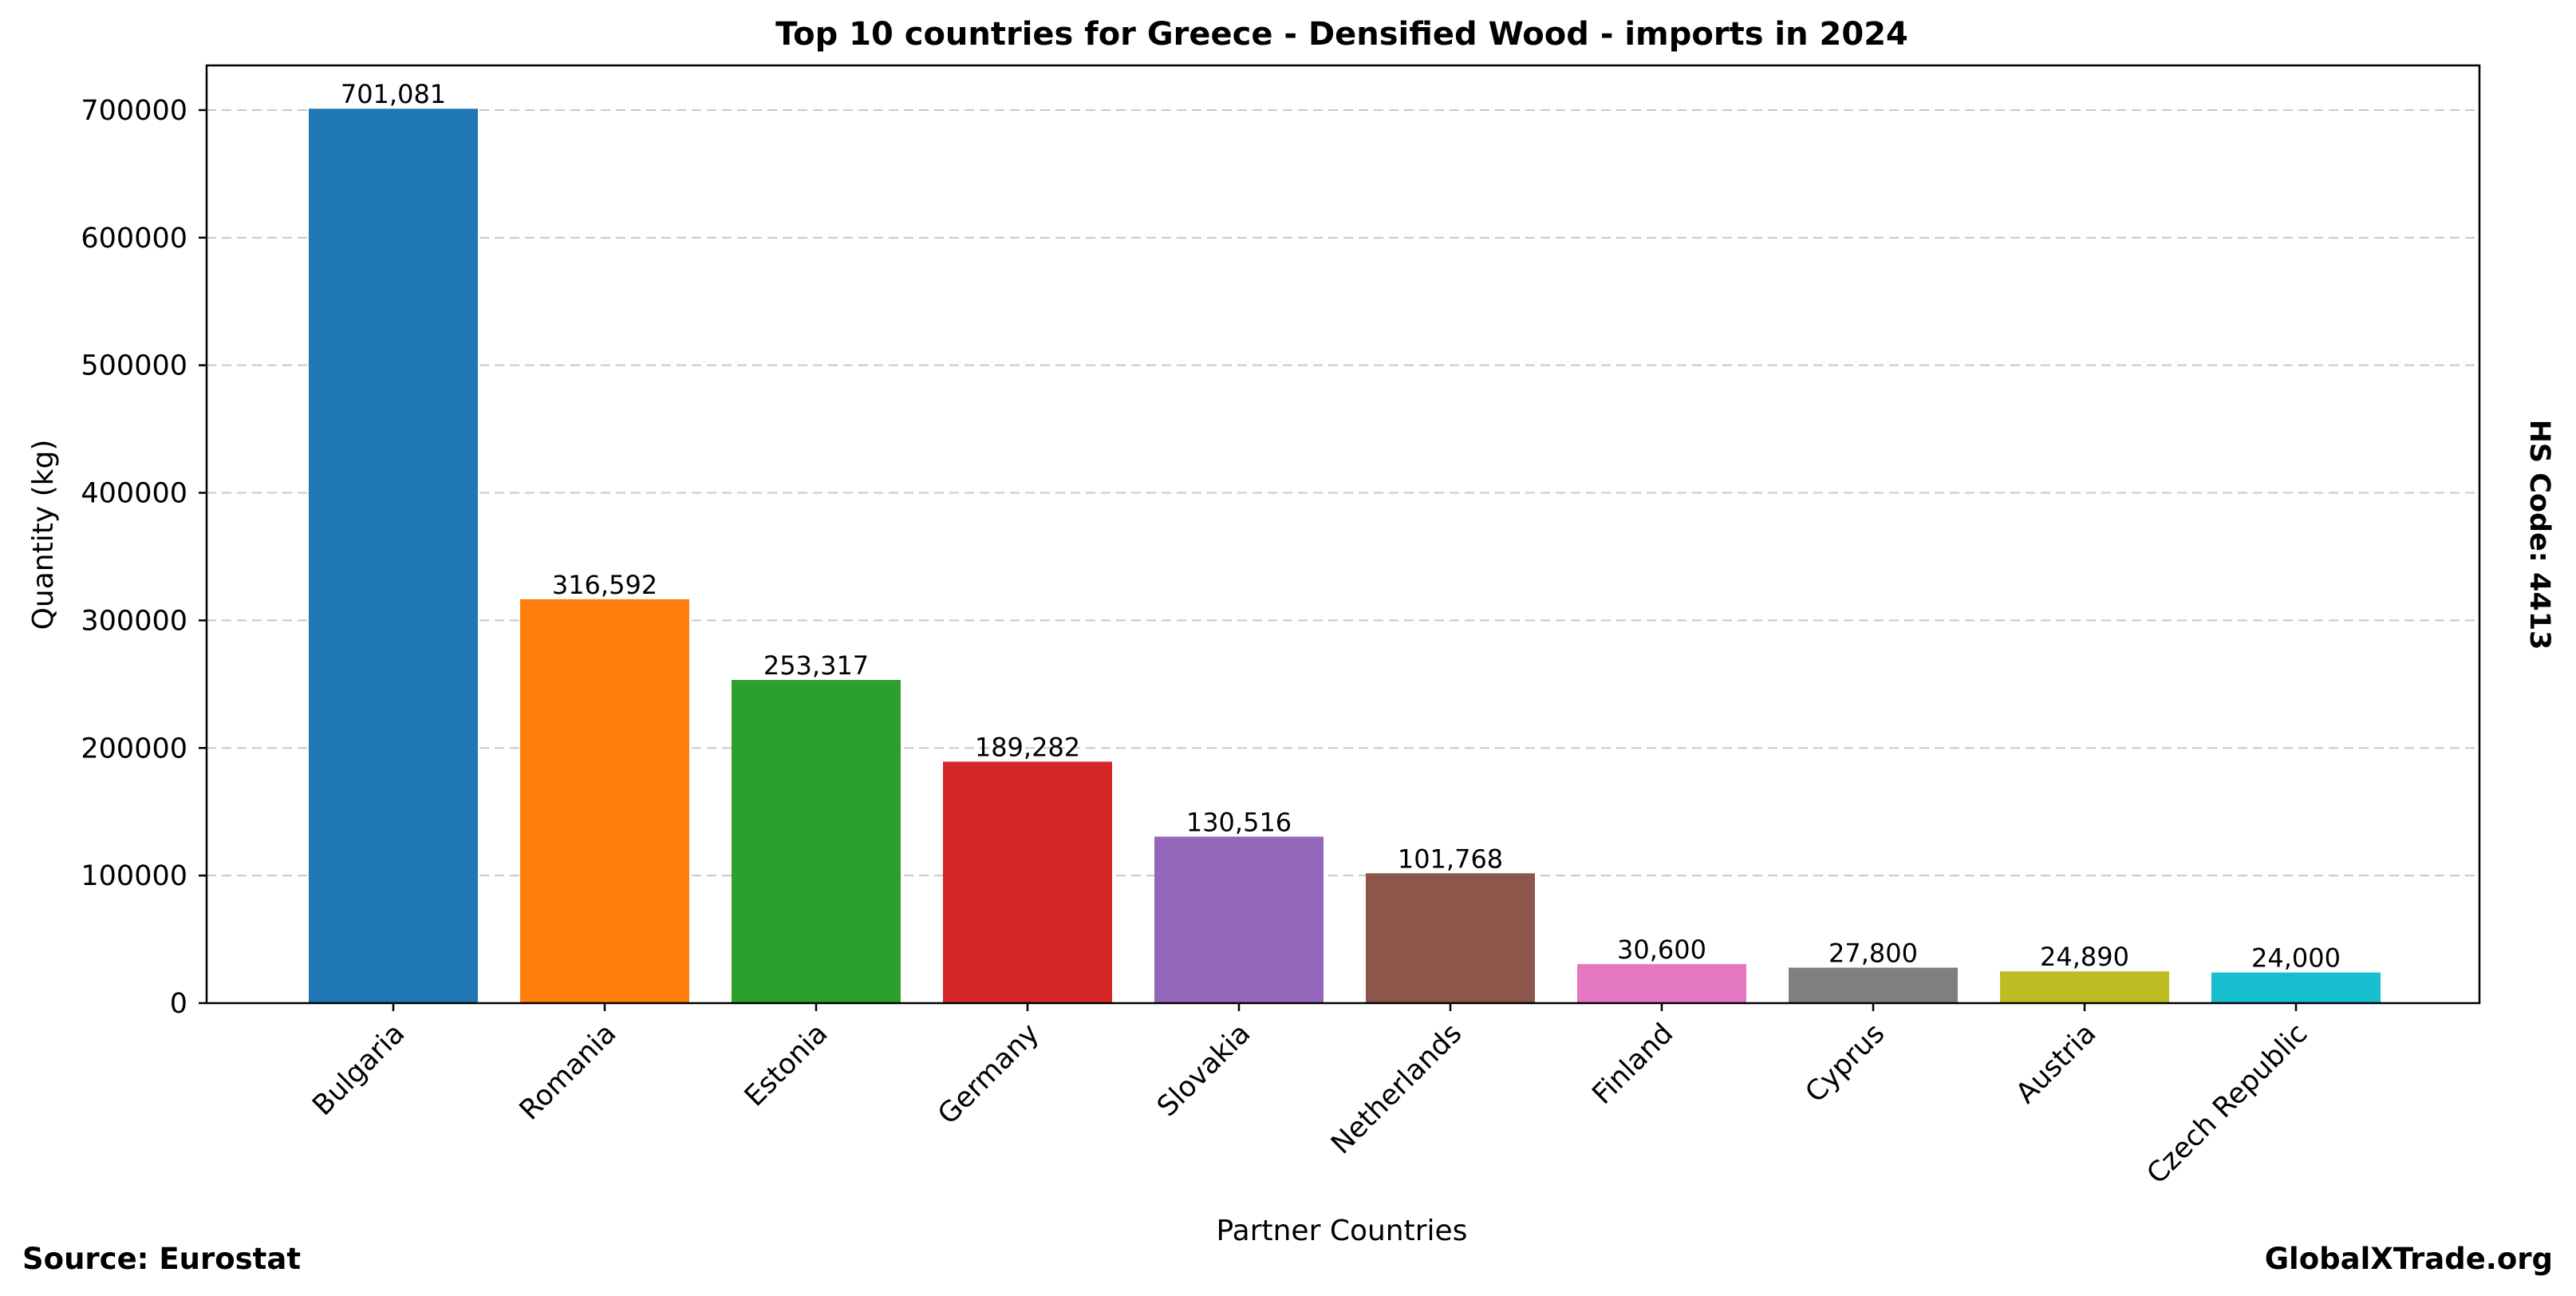 Image resolution: width=2576 pixels, height=1296 pixels. I want to click on bar-austria, so click(2085, 987).